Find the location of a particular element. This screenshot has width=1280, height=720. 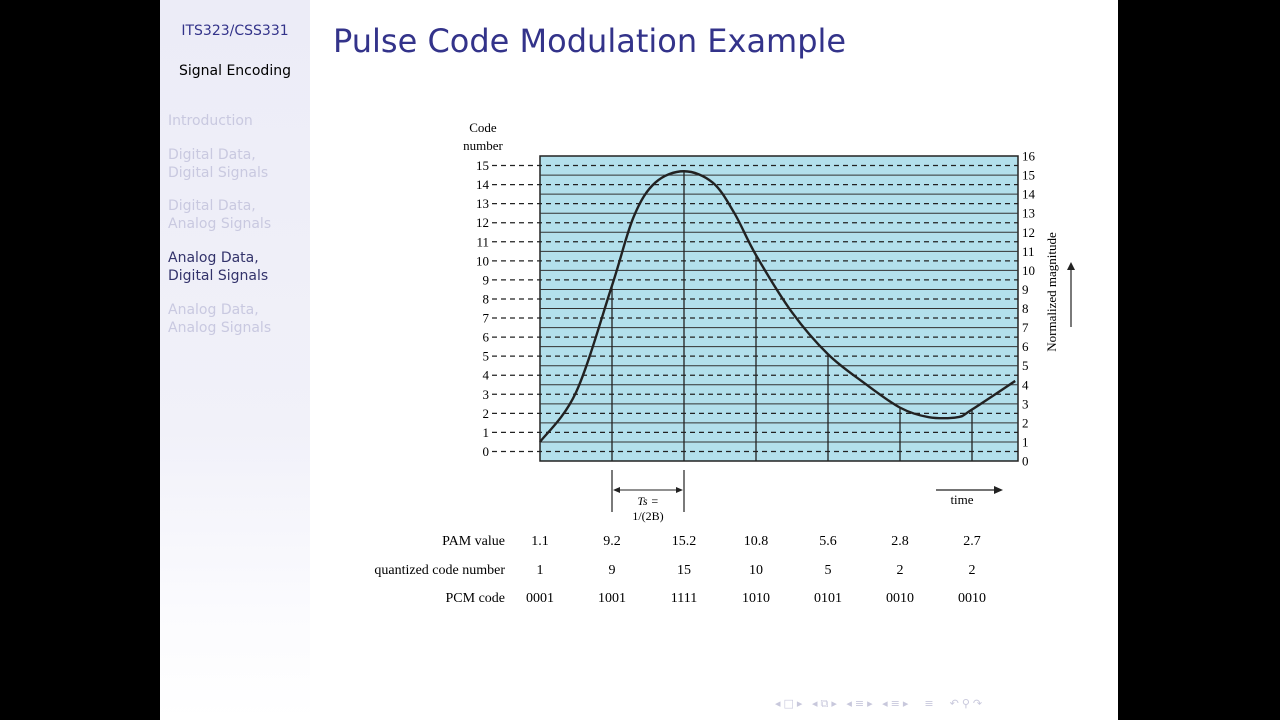

signal-curve is located at coordinates (777, 306).